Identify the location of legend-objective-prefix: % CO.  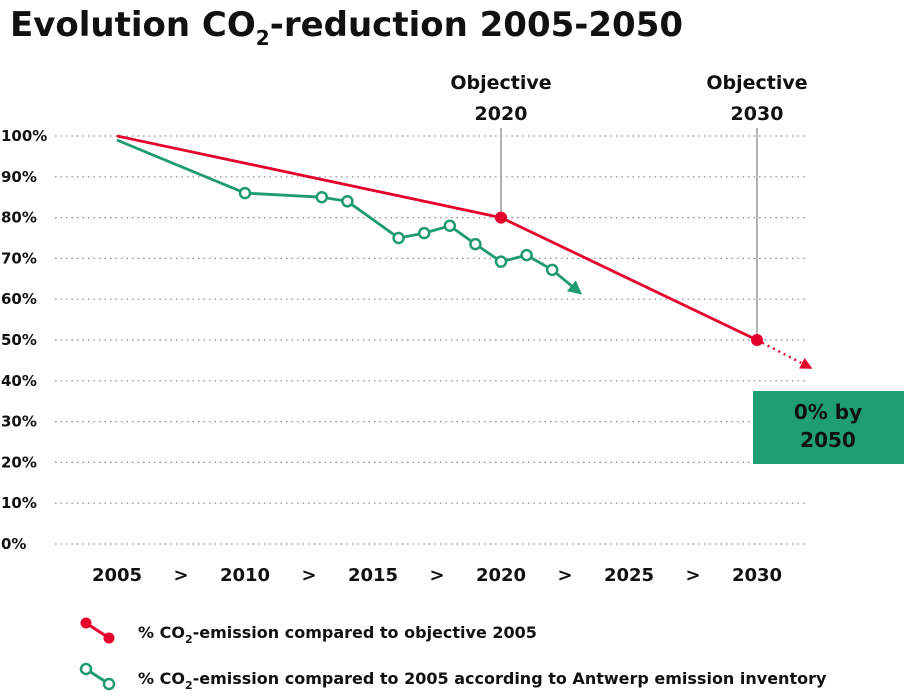
(161, 632).